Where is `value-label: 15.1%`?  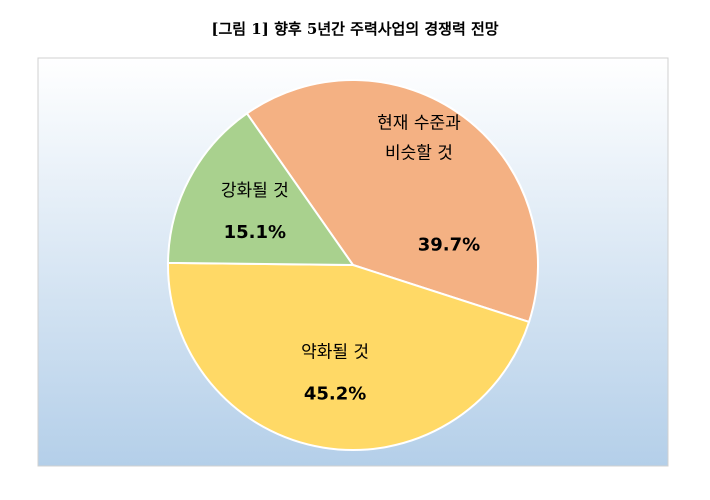
value-label: 15.1% is located at coordinates (255, 232).